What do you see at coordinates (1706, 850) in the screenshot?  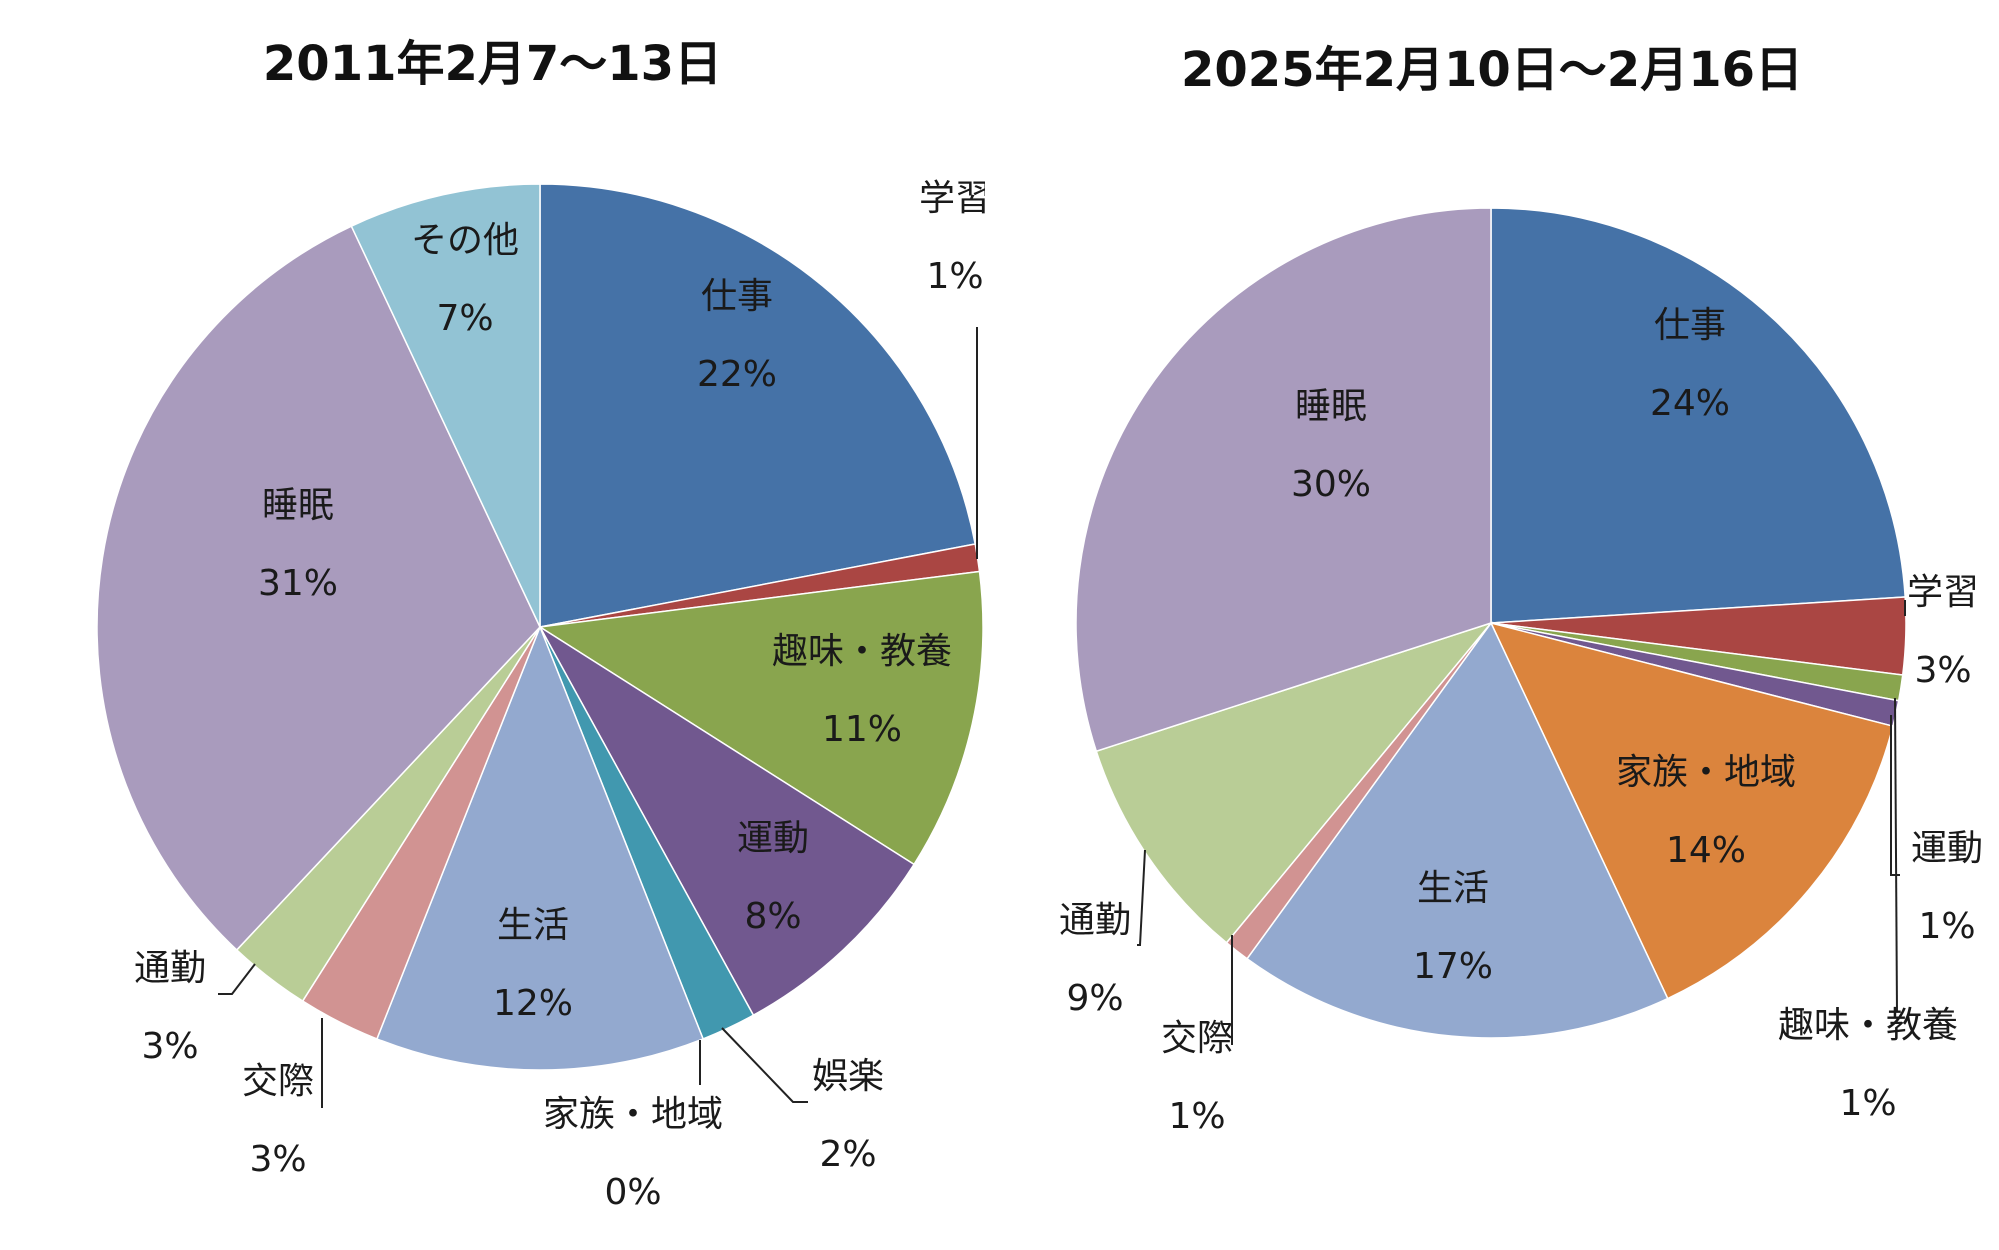 I see `slice-percent-label: 14%` at bounding box center [1706, 850].